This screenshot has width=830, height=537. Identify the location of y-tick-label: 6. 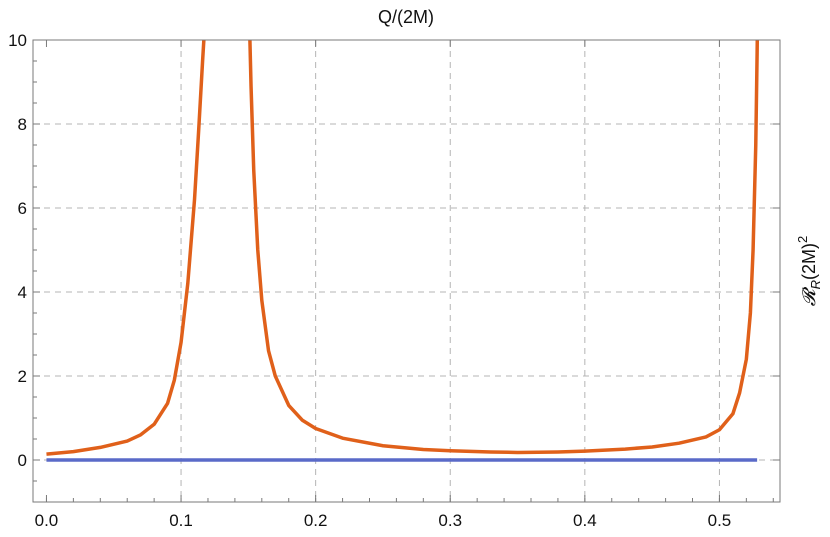
(22, 208).